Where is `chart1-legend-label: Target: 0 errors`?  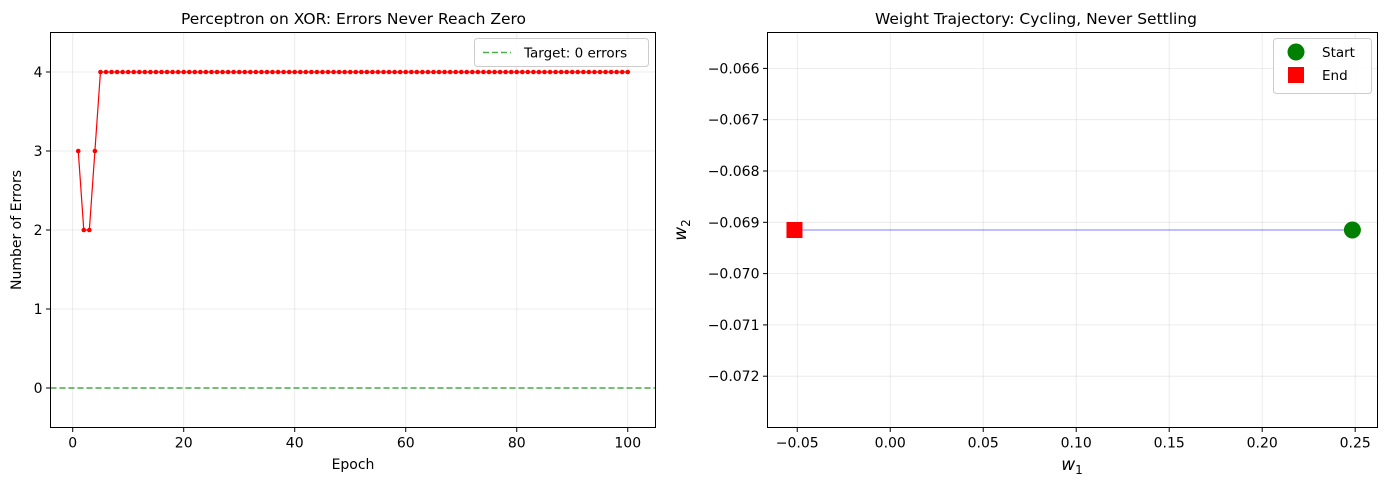
chart1-legend-label: Target: 0 errors is located at coordinates (575, 54).